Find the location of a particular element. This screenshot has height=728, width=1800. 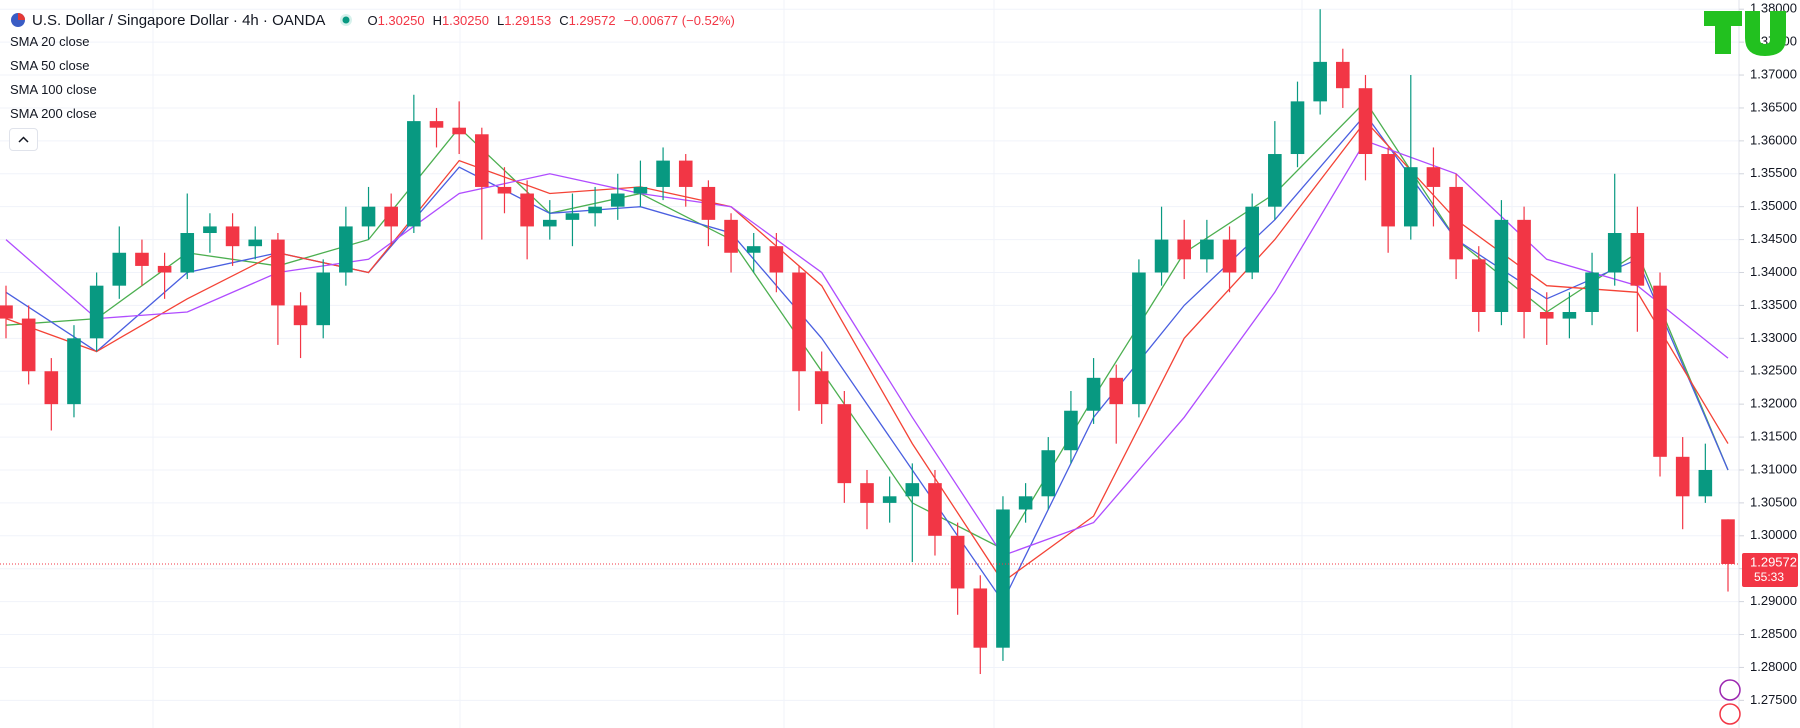

last-price-label: 1.29572 is located at coordinates (1773, 561).